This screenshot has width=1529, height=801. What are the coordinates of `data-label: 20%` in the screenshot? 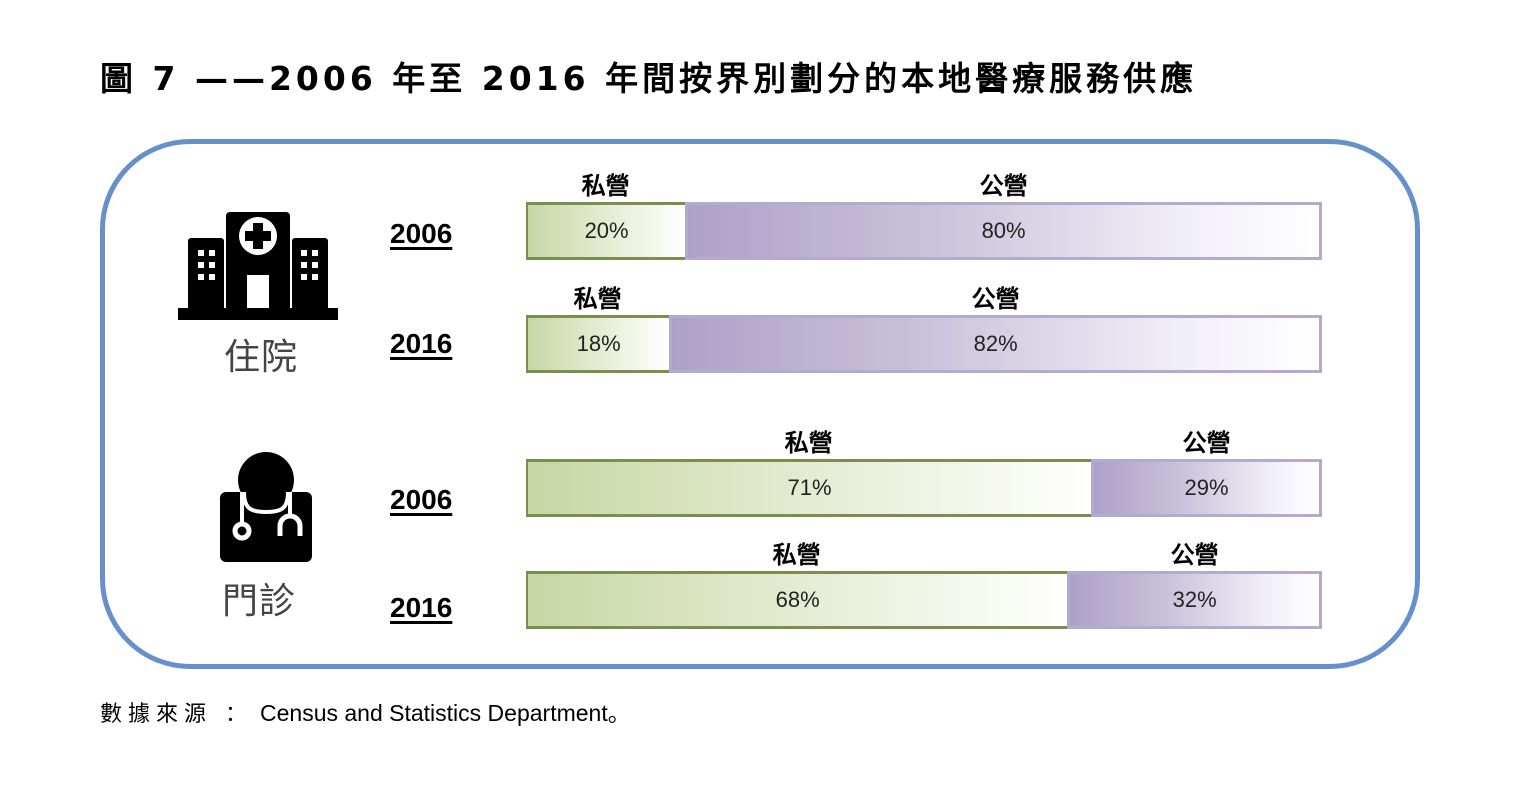 It's located at (606, 230).